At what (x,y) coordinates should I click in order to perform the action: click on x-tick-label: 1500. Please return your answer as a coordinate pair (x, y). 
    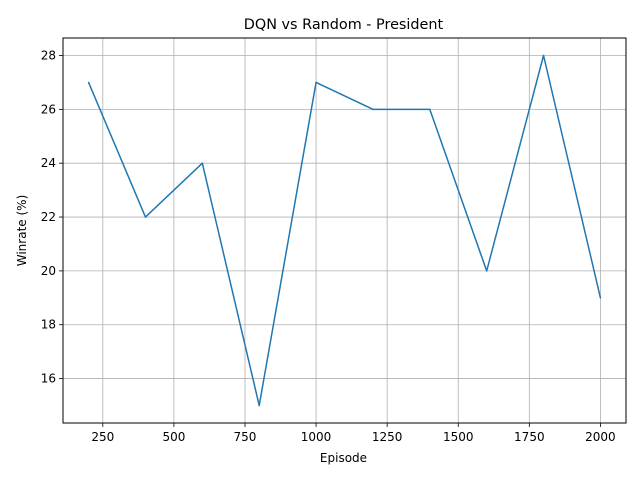
    Looking at the image, I should click on (458, 437).